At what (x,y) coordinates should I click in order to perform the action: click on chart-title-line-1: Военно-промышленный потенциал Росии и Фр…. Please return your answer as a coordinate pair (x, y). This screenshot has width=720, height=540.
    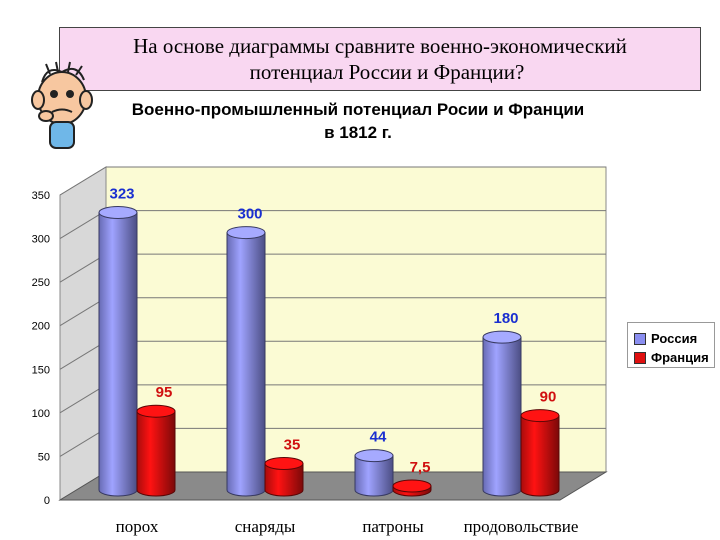
    Looking at the image, I should click on (358, 109).